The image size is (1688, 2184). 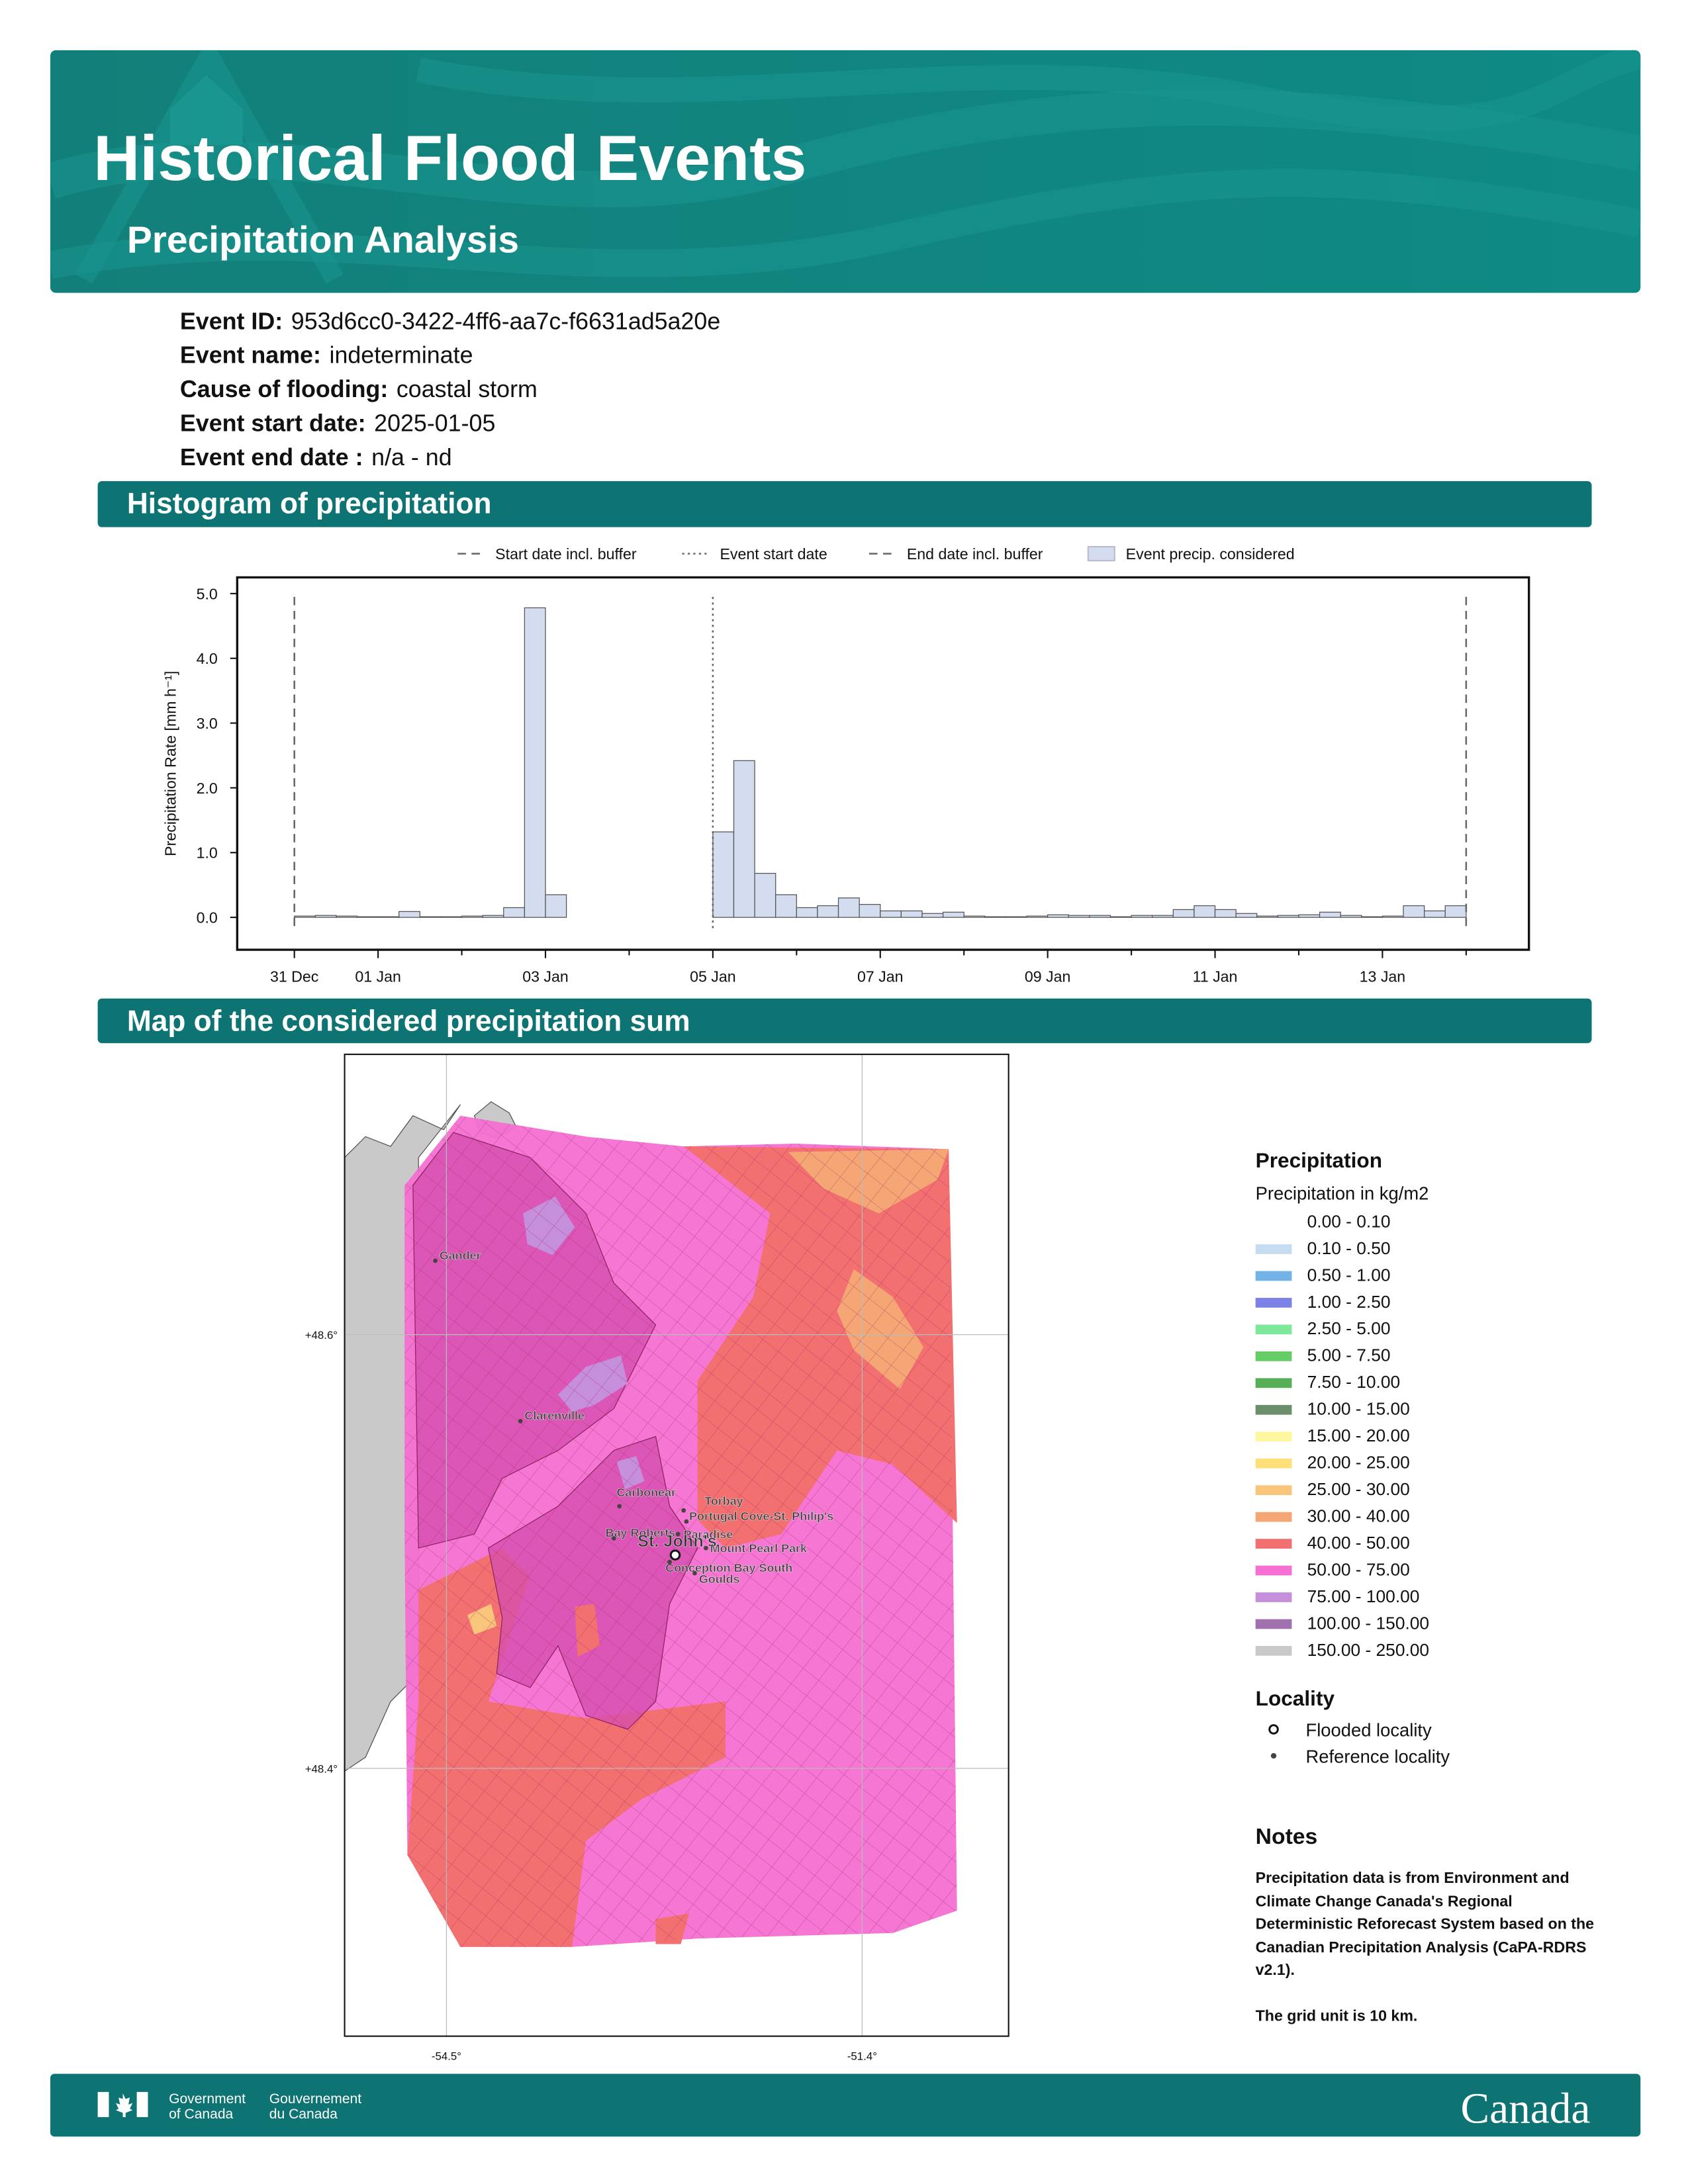 What do you see at coordinates (411, 457) in the screenshot?
I see `event-value: n/a - nd` at bounding box center [411, 457].